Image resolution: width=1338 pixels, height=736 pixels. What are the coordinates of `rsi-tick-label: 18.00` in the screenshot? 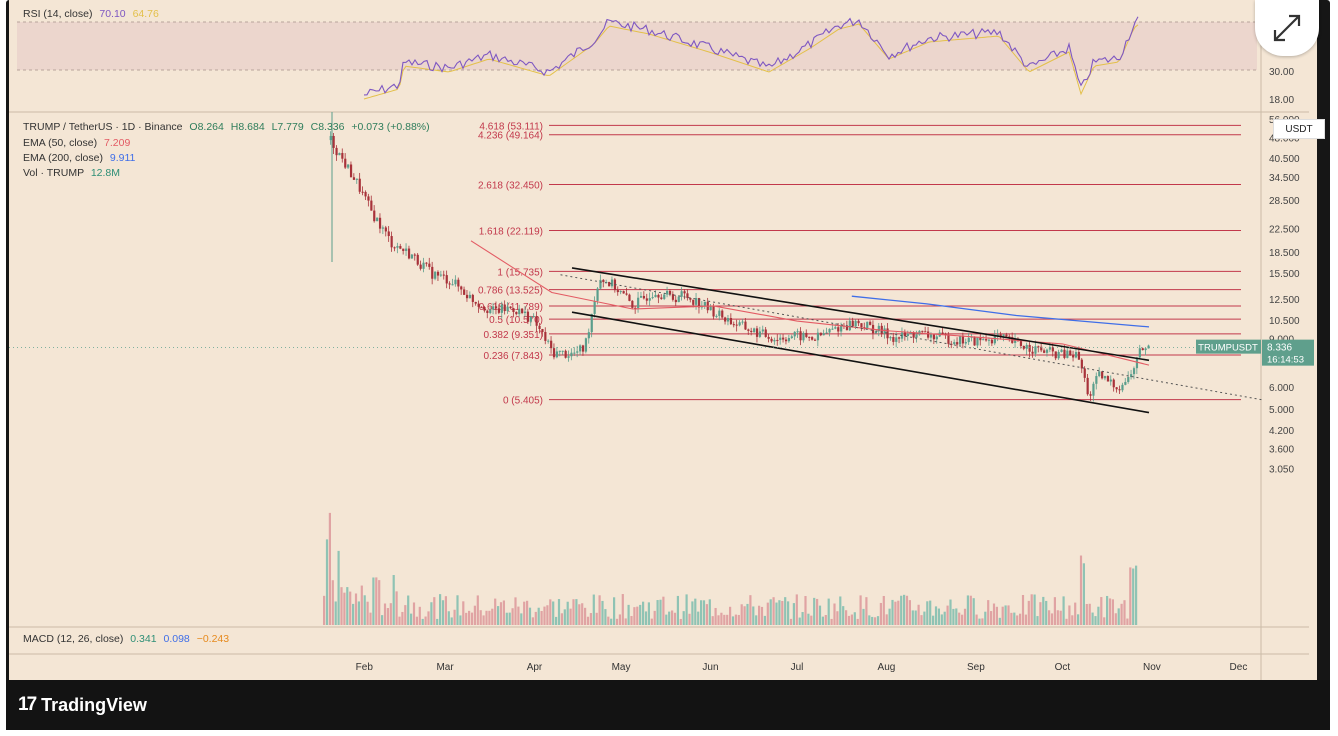 It's located at (1281, 100).